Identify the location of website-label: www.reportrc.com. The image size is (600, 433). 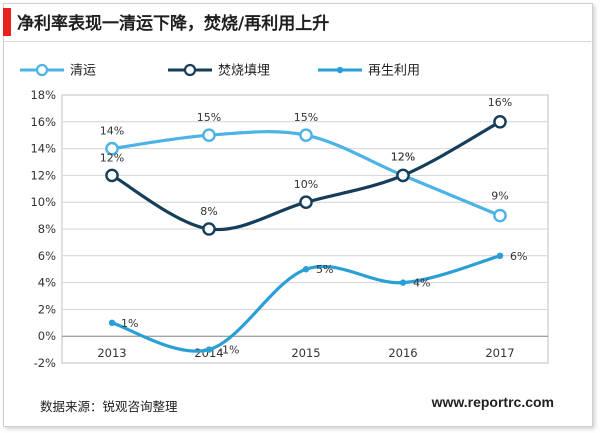
(492, 402).